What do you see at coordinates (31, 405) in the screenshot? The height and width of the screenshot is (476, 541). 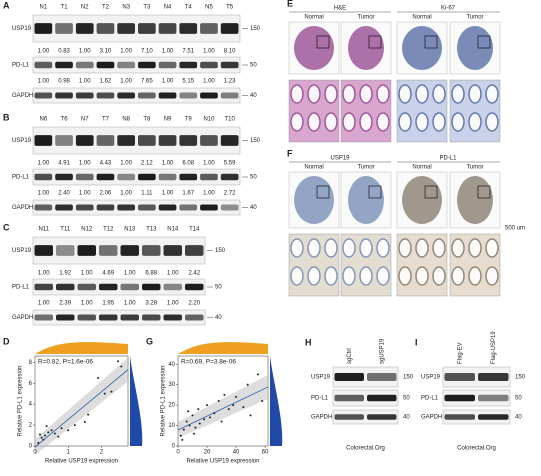 I see `y-tick-label: 4` at bounding box center [31, 405].